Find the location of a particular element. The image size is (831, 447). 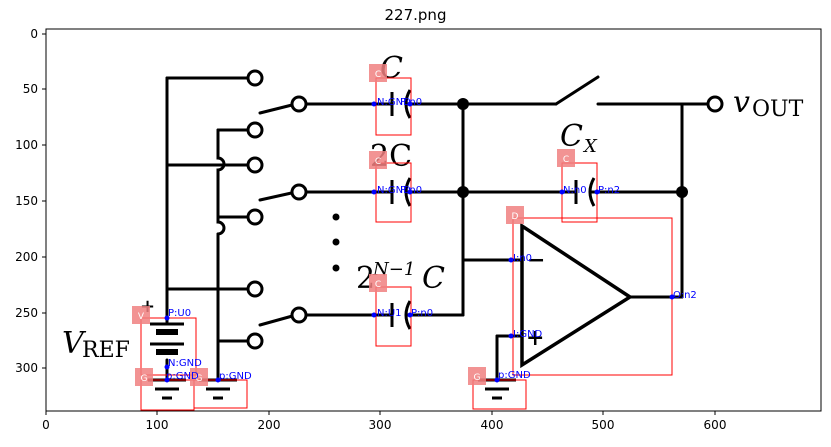

pin-label: O:n2 is located at coordinates (685, 295).